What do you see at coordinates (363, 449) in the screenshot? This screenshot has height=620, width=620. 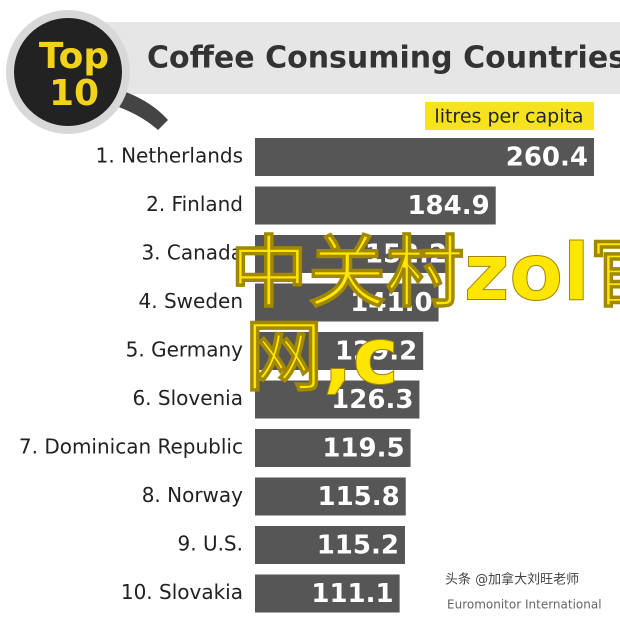 I see `value-label: 119.5` at bounding box center [363, 449].